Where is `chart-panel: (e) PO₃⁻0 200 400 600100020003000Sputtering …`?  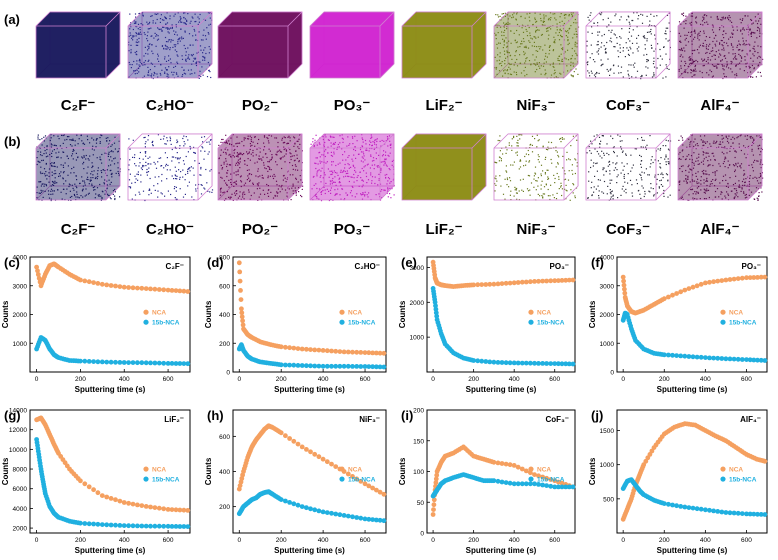 chart-panel: (e) PO₃⁻0 200 400 600100020003000Sputtering … is located at coordinates (487, 324).